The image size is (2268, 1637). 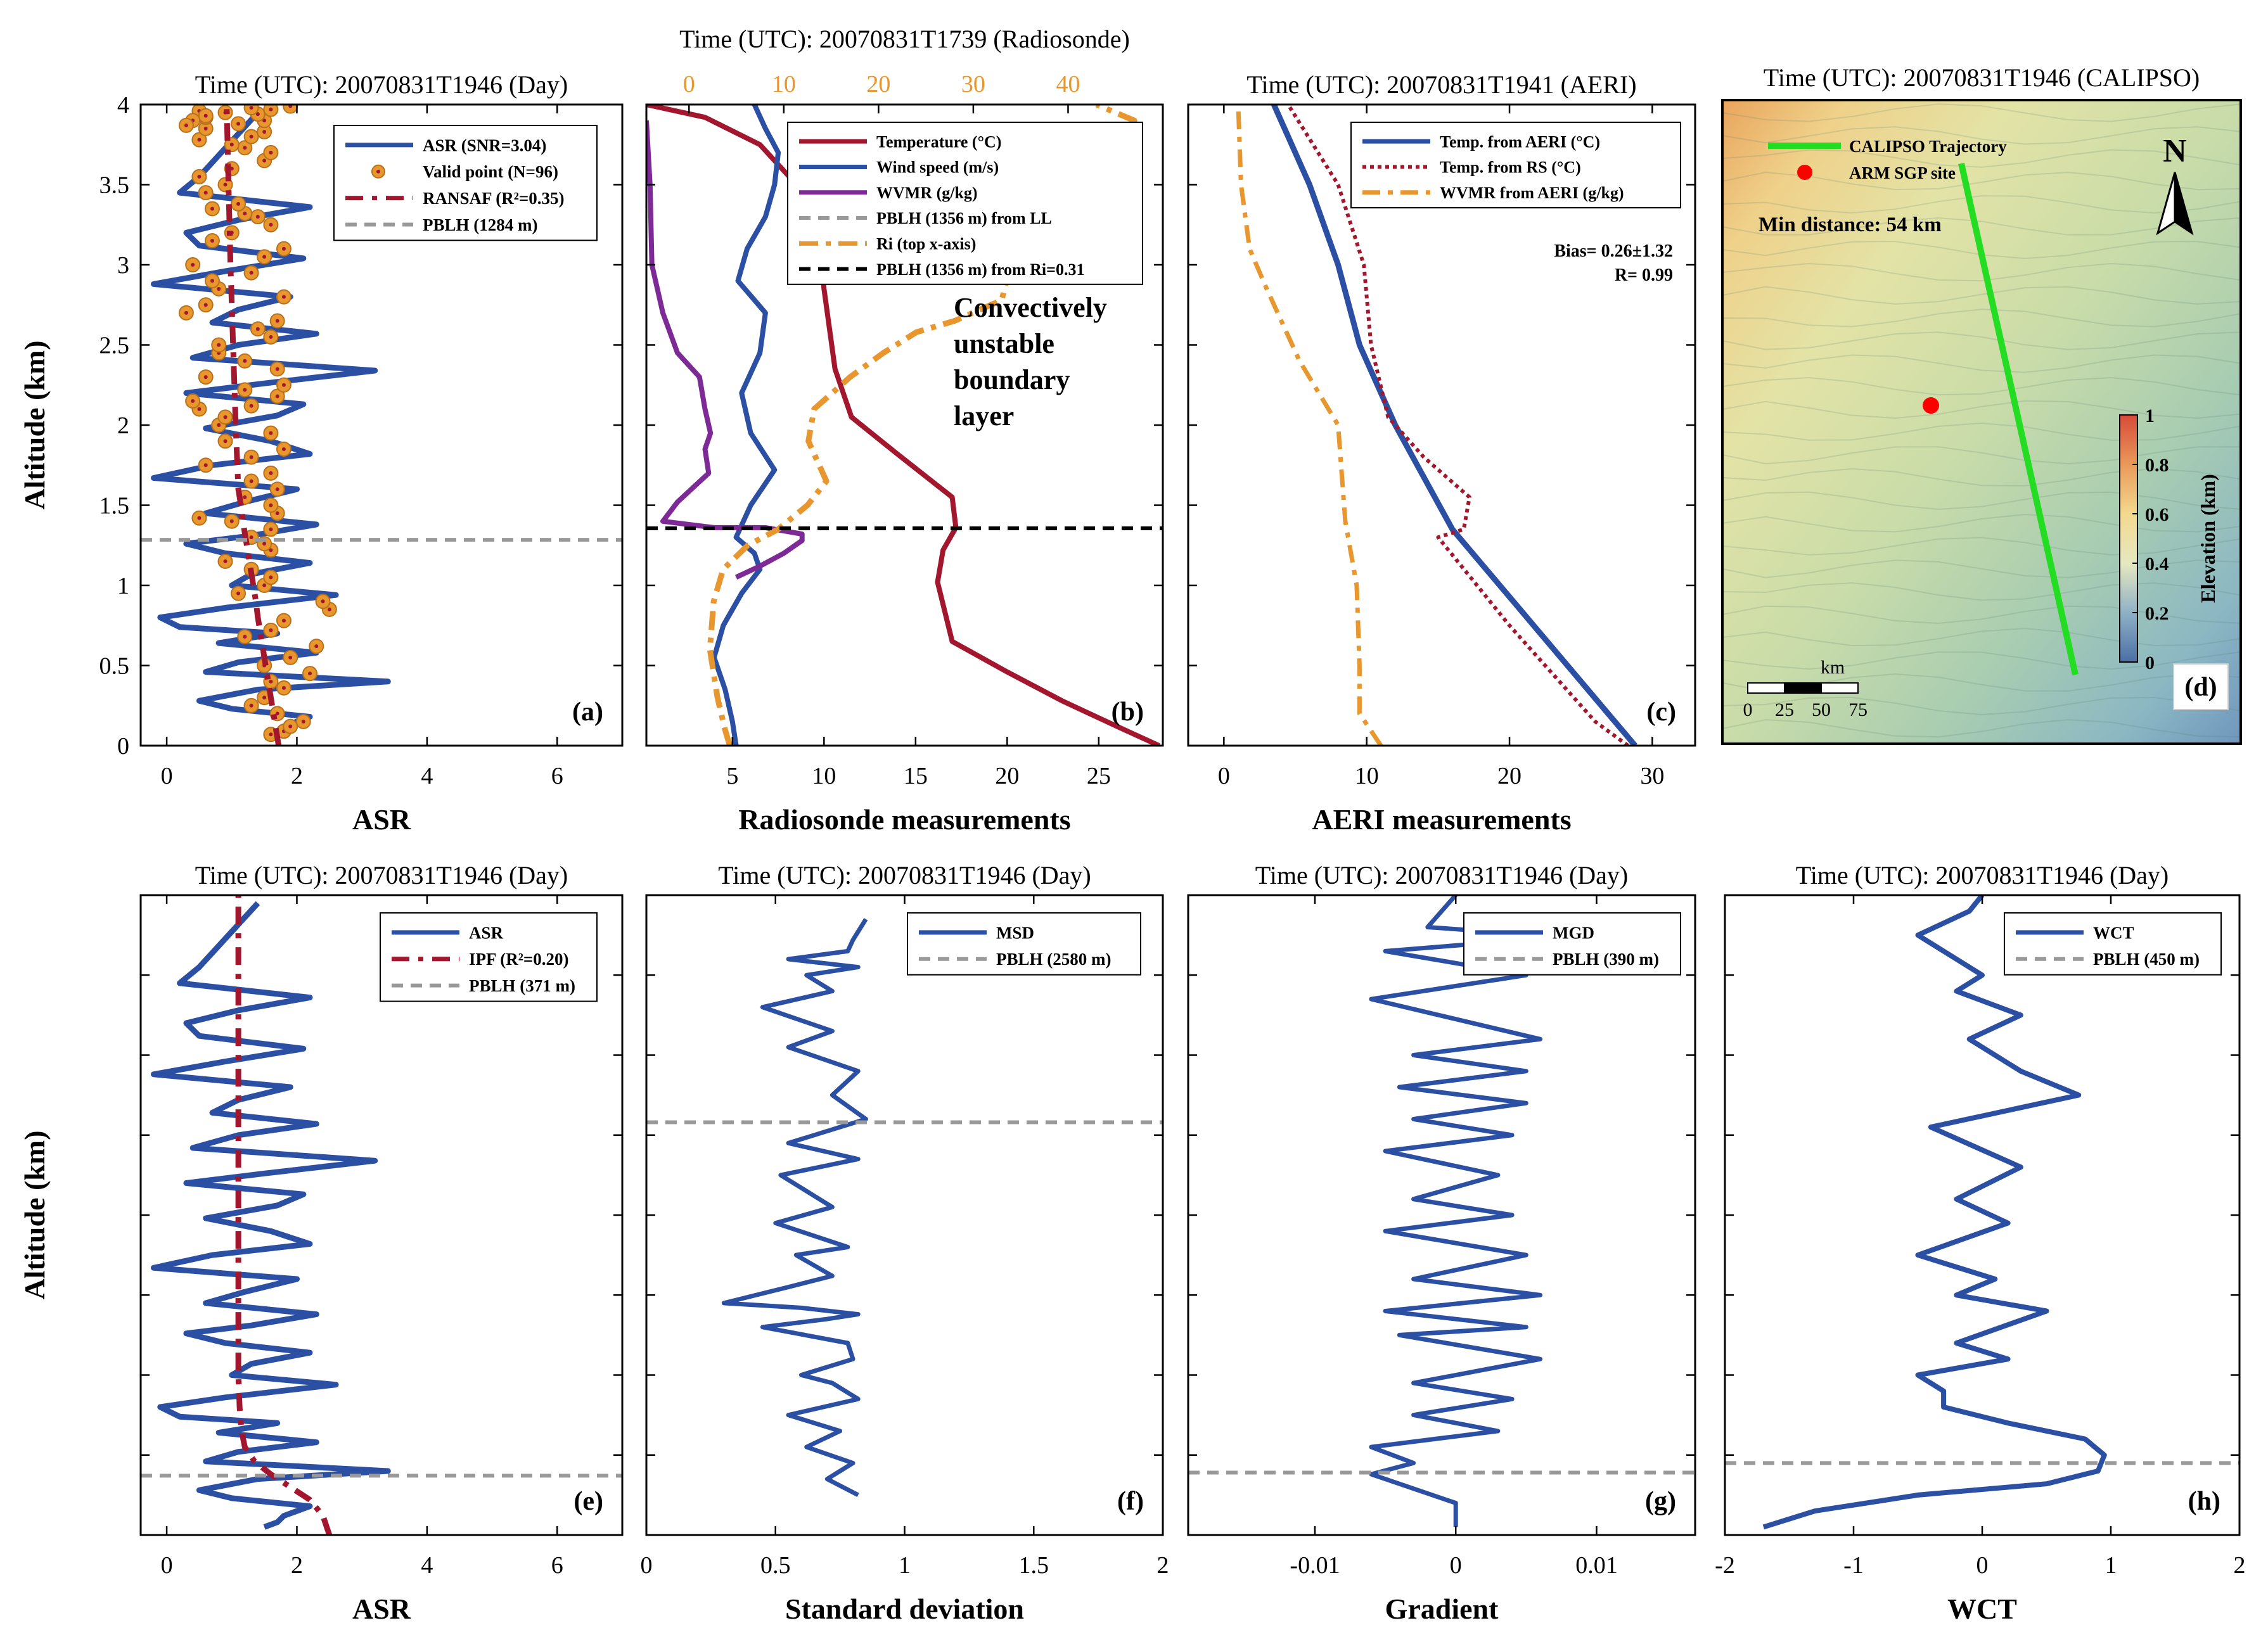 What do you see at coordinates (2146, 959) in the screenshot?
I see `legend-entry: PBLH (450 m)` at bounding box center [2146, 959].